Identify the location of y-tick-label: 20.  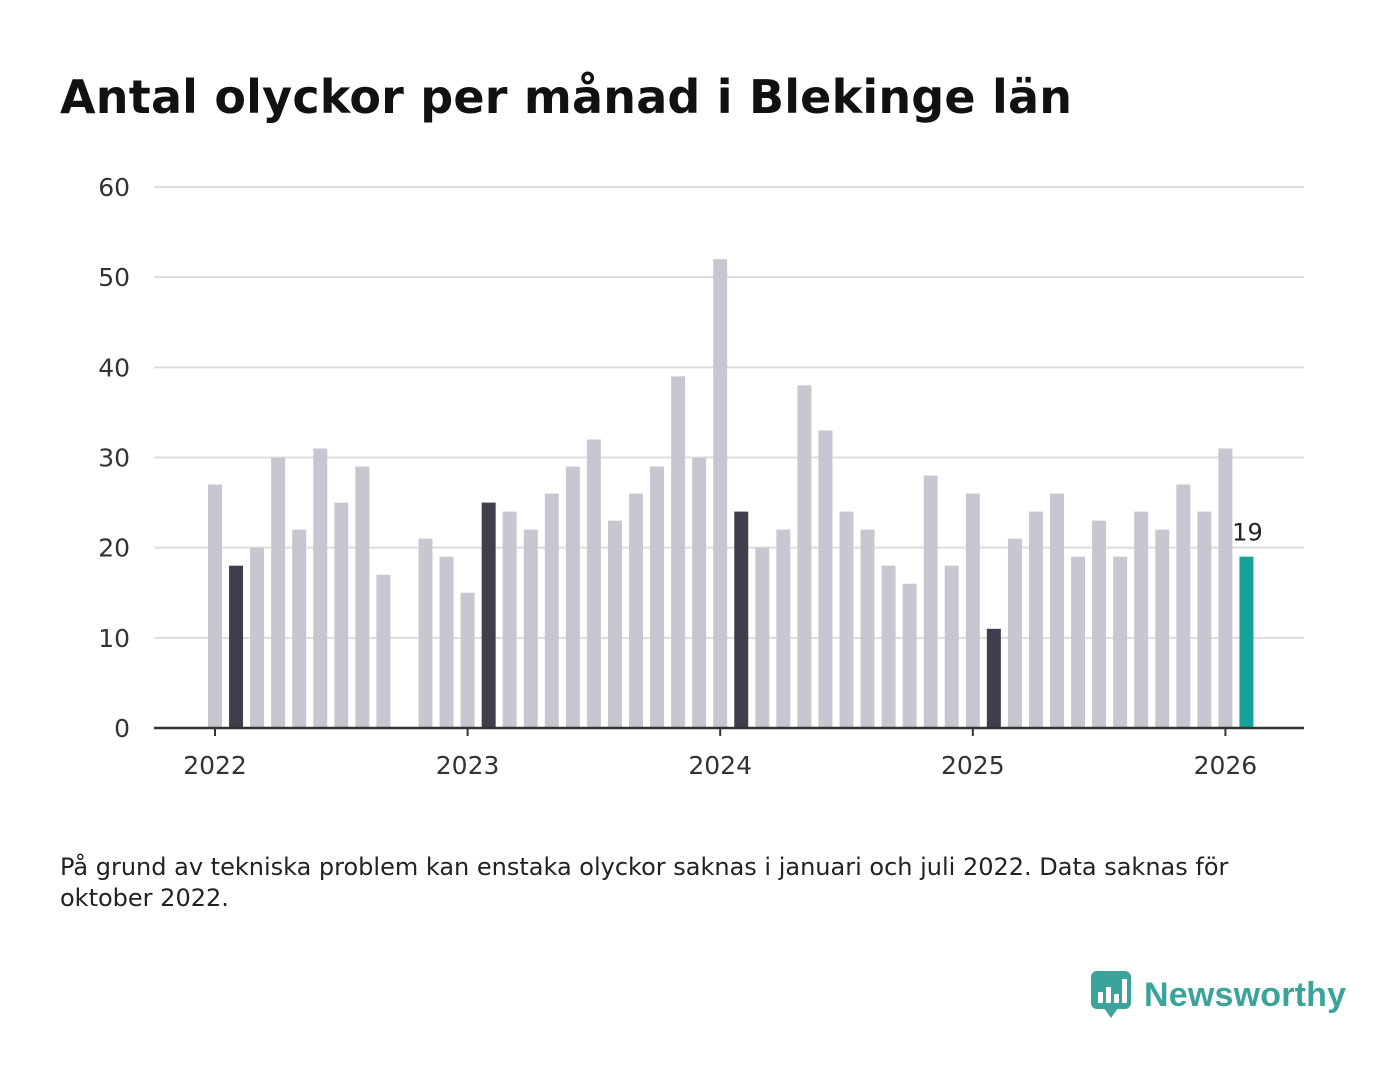
(114, 548).